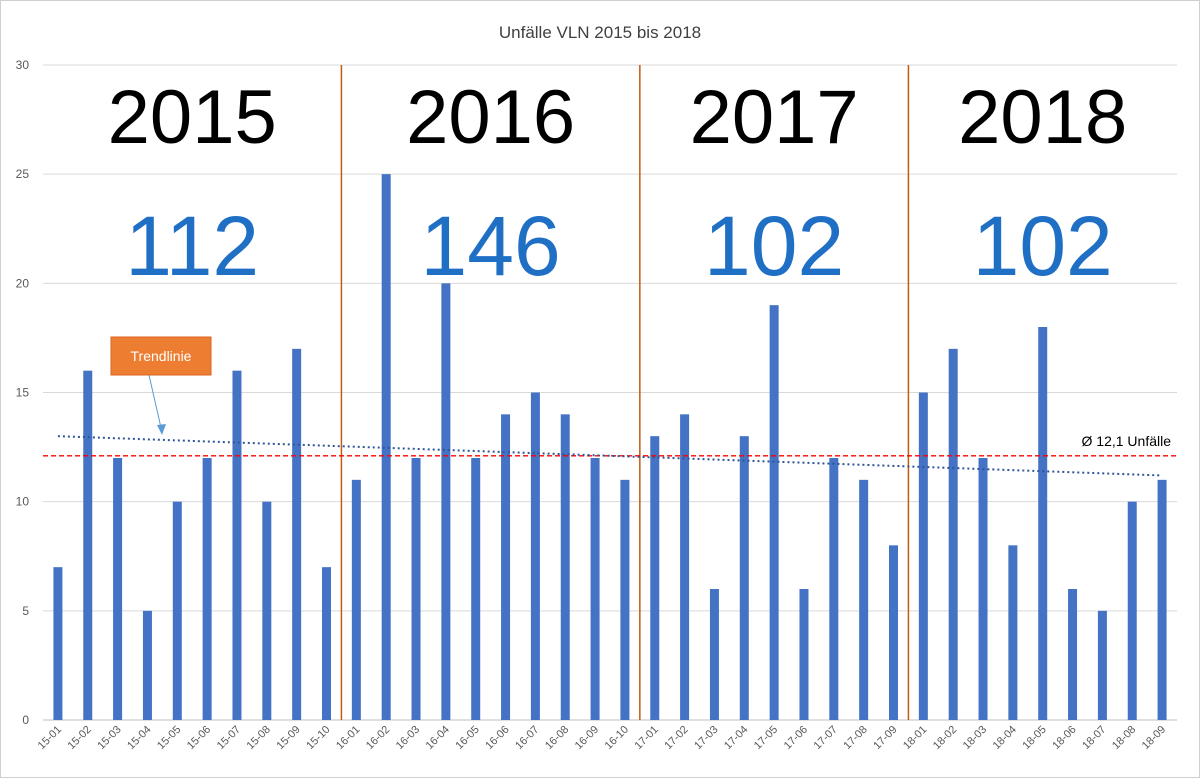 The height and width of the screenshot is (778, 1200). Describe the element at coordinates (855, 738) in the screenshot. I see `x-tick-label: 17-08` at that location.